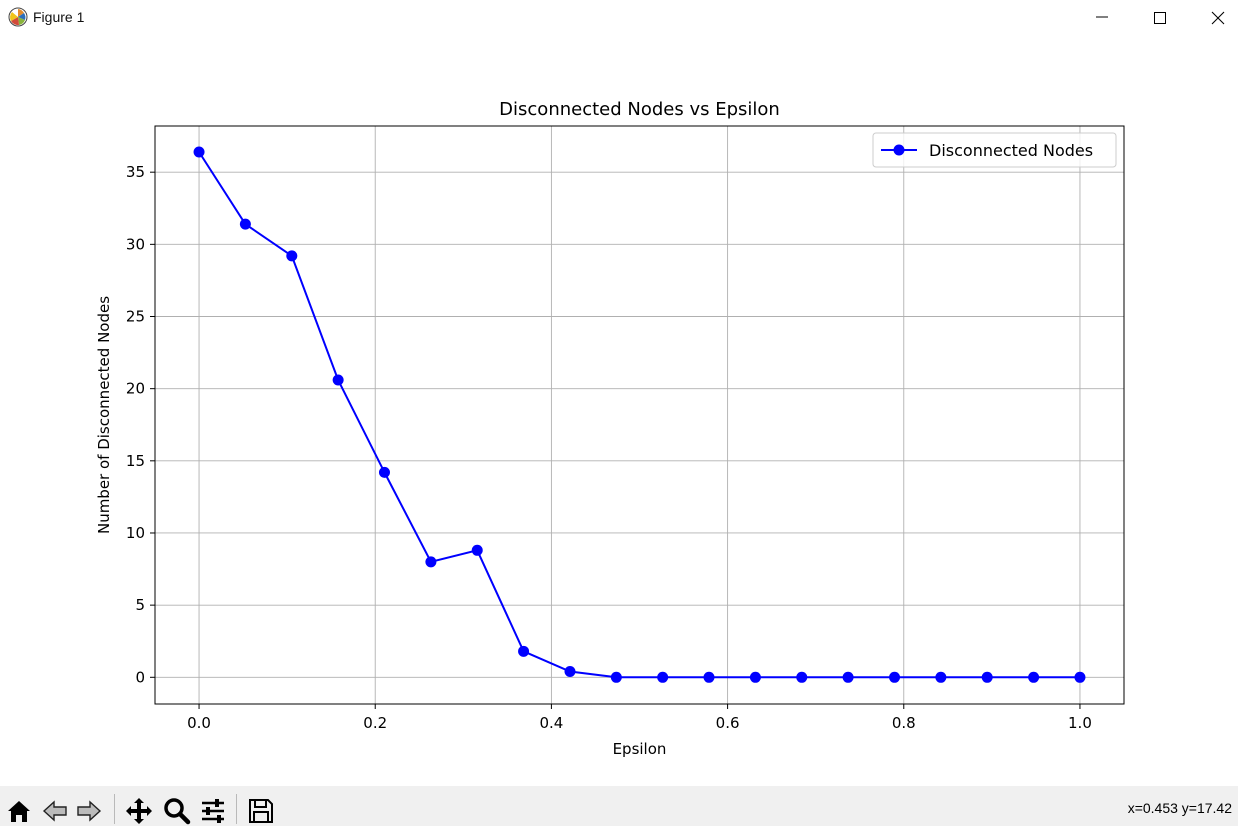 This screenshot has height=826, width=1238. What do you see at coordinates (135, 533) in the screenshot?
I see `y-tick-label: 10` at bounding box center [135, 533].